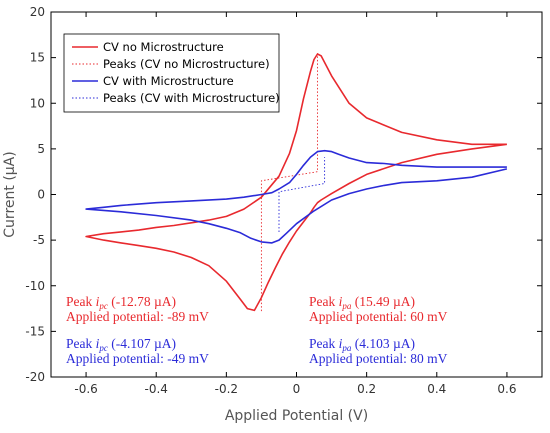 Image resolution: width=550 pixels, height=433 pixels. Describe the element at coordinates (362, 302) in the screenshot. I see `annotation-peak-ipa-no-micro: Peak ipa (15.49 µA)` at that location.